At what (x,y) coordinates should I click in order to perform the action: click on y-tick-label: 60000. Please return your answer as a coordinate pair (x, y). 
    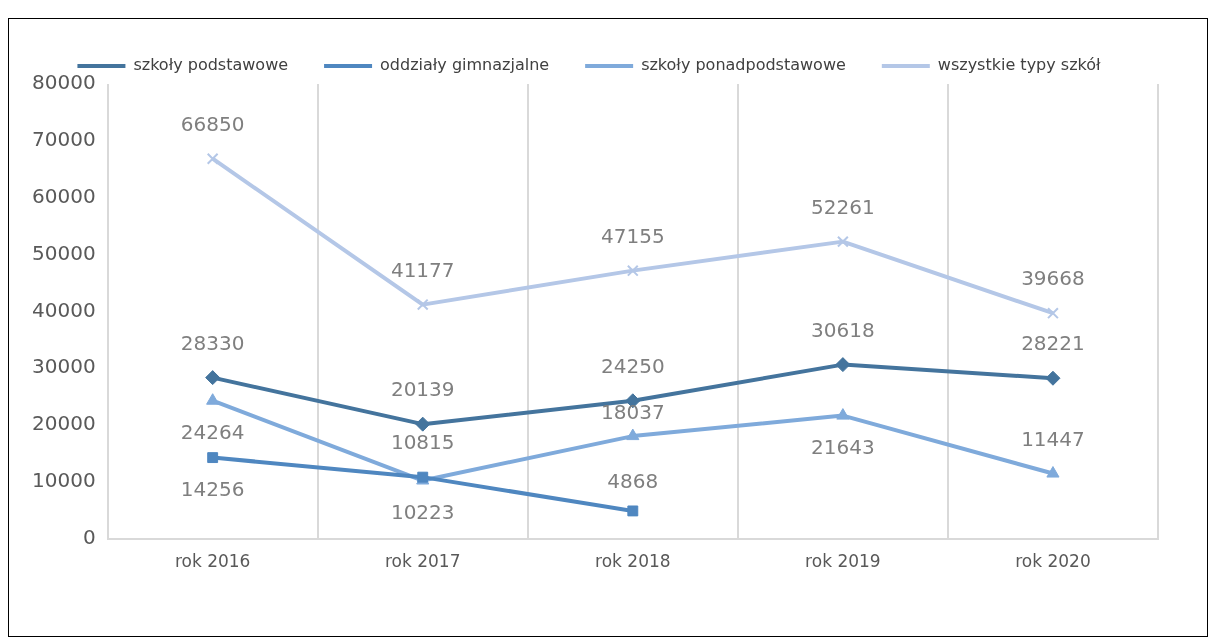
    Looking at the image, I should click on (64, 195).